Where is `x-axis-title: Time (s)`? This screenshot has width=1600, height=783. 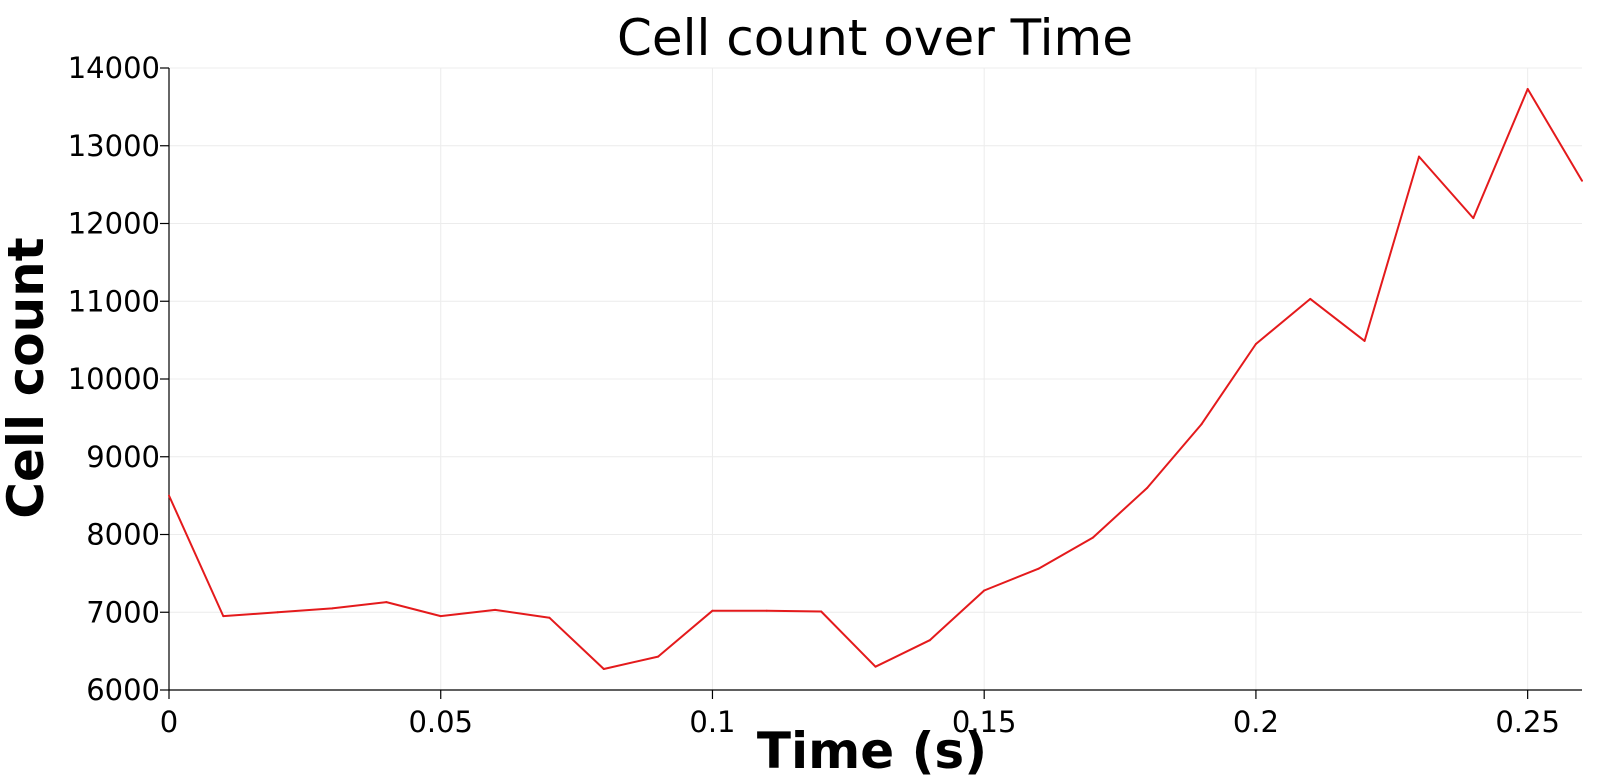 x-axis-title: Time (s) is located at coordinates (872, 751).